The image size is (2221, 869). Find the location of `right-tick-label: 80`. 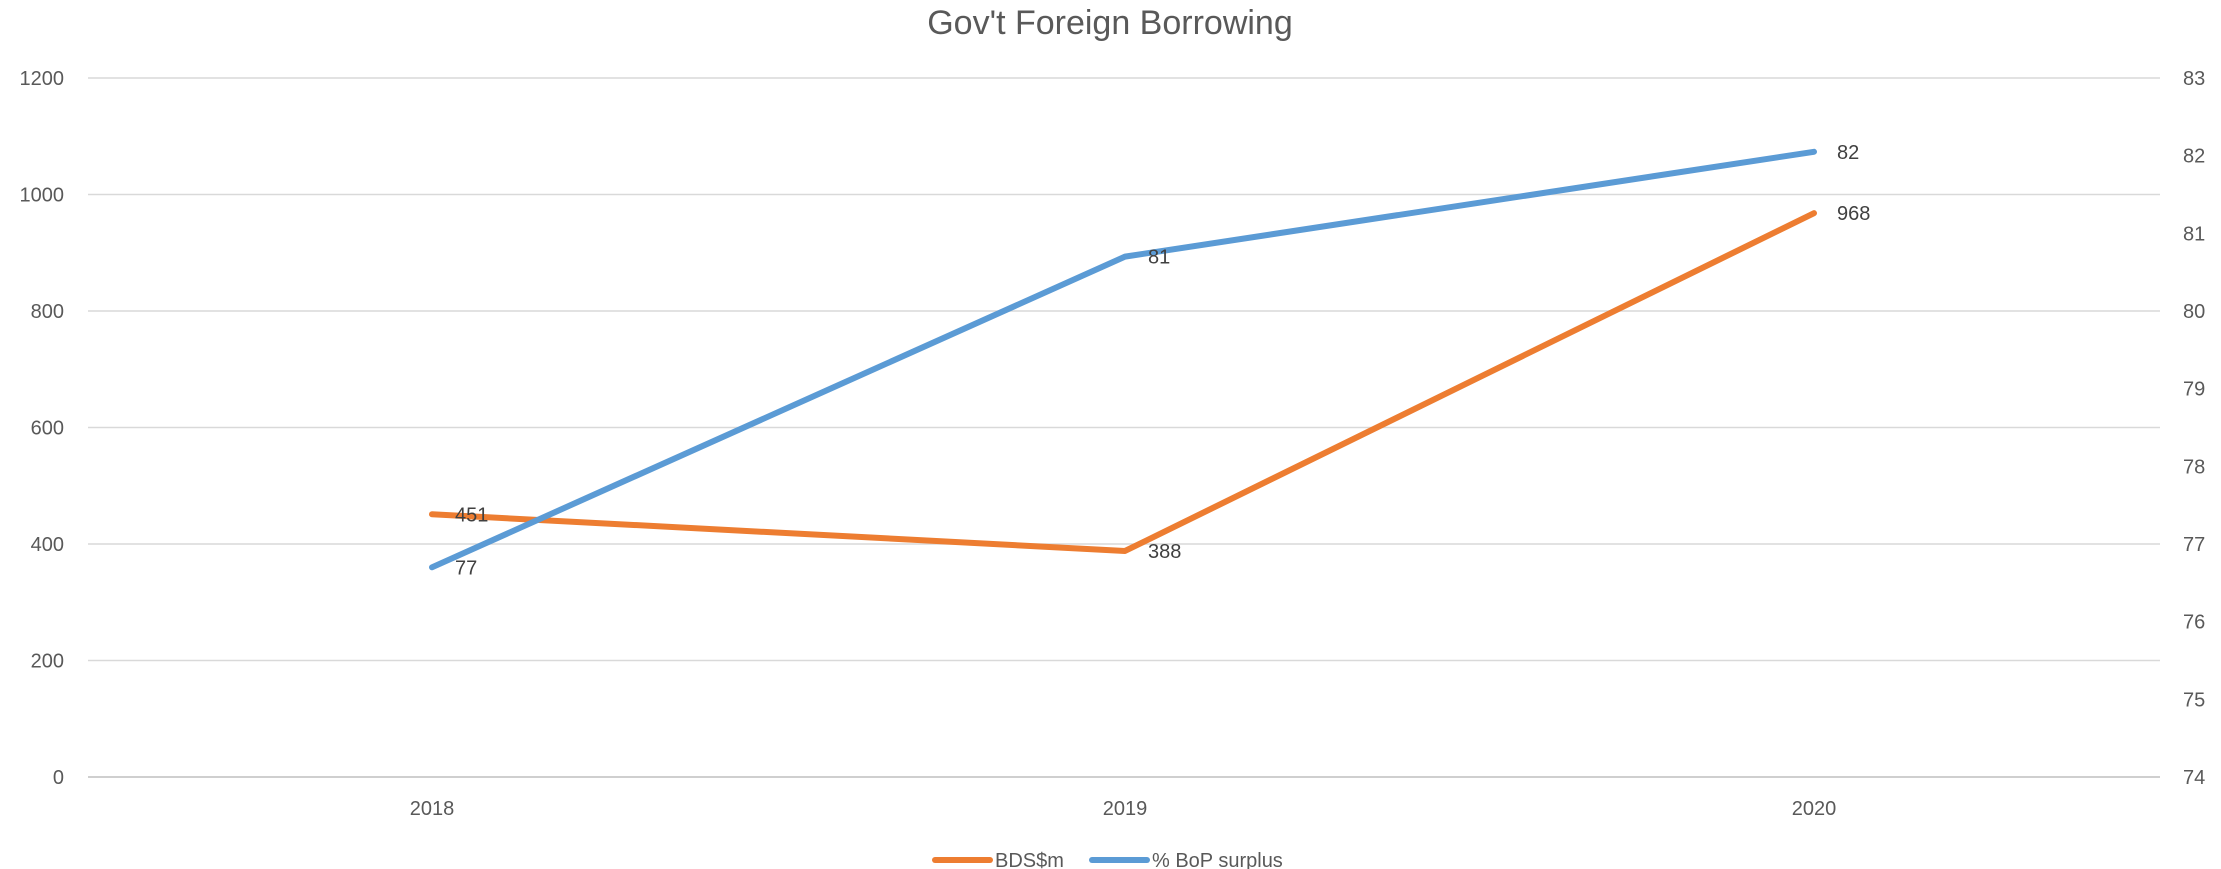

right-tick-label: 80 is located at coordinates (2194, 312).